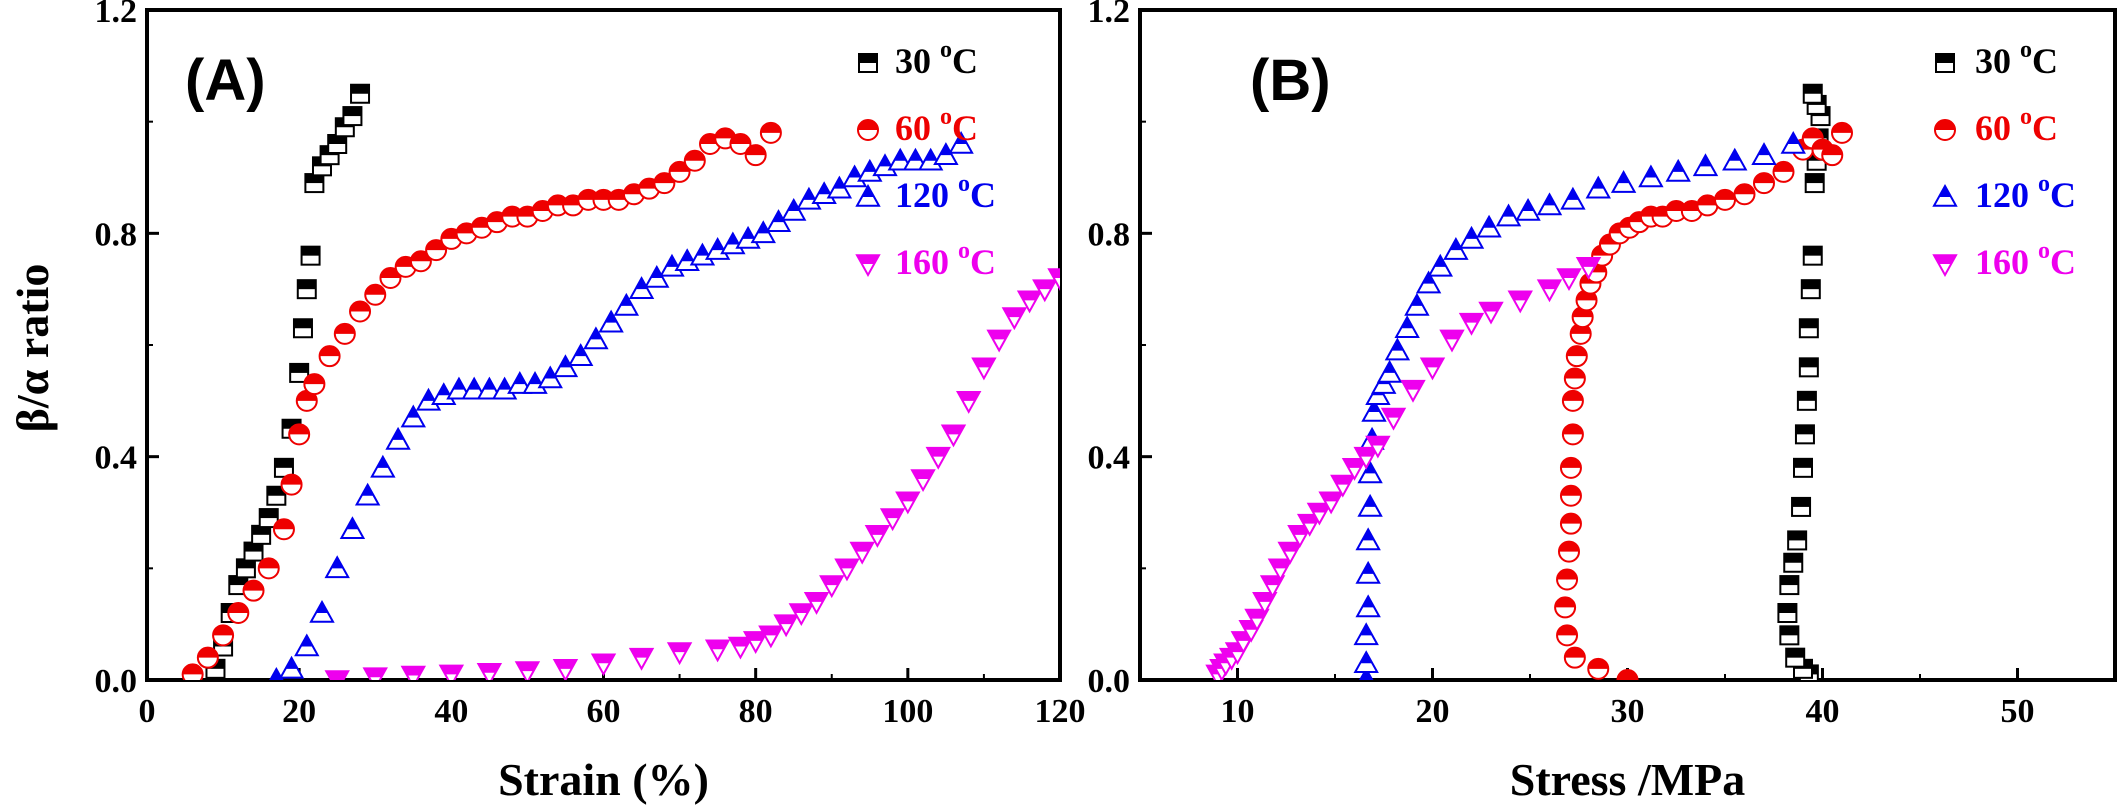  Describe the element at coordinates (945, 260) in the screenshot. I see `legend-label: 160 oC` at that location.